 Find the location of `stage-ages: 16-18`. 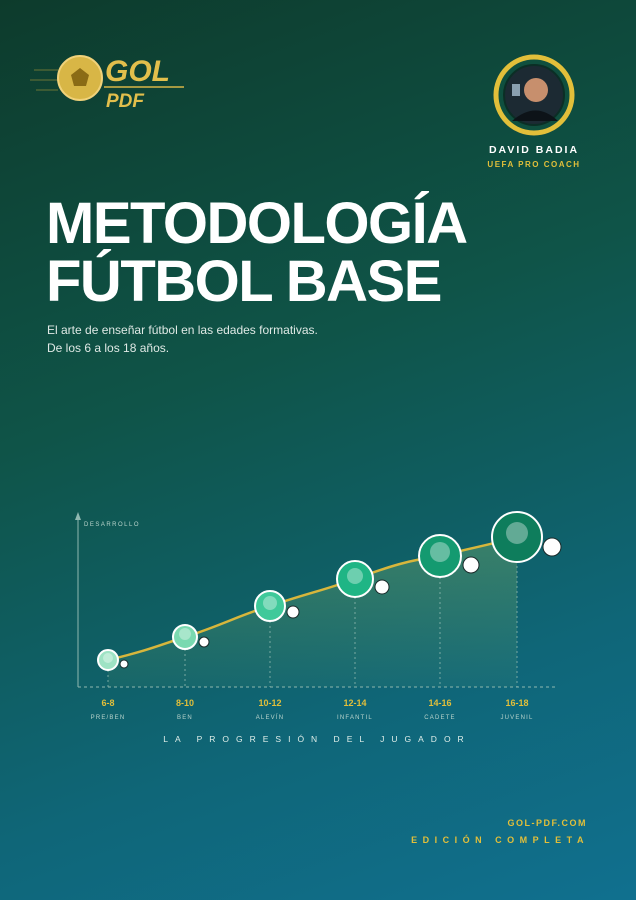

stage-ages: 16-18 is located at coordinates (516, 703).